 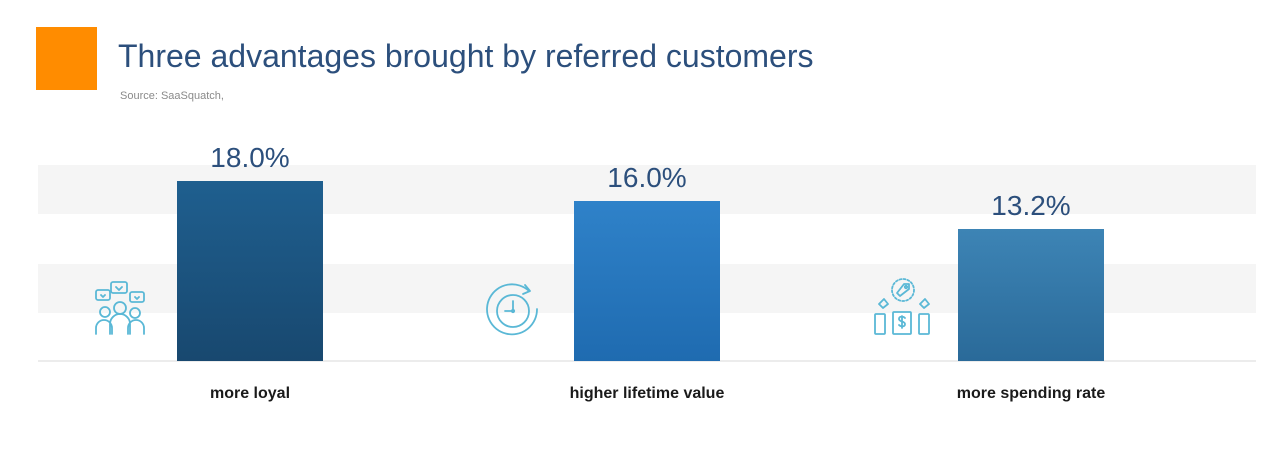 What do you see at coordinates (647, 393) in the screenshot?
I see `category-label-2: higher lifetime value` at bounding box center [647, 393].